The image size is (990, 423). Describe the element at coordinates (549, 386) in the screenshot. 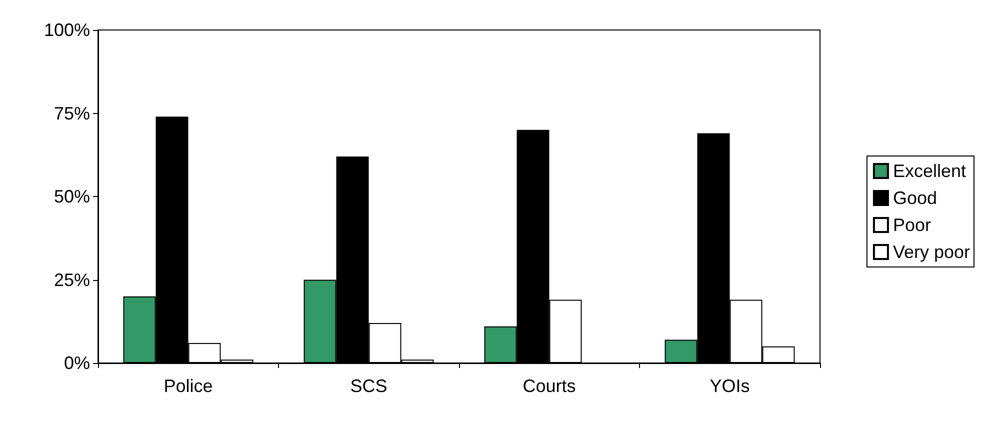

I see `x-tick-label: Courts` at that location.